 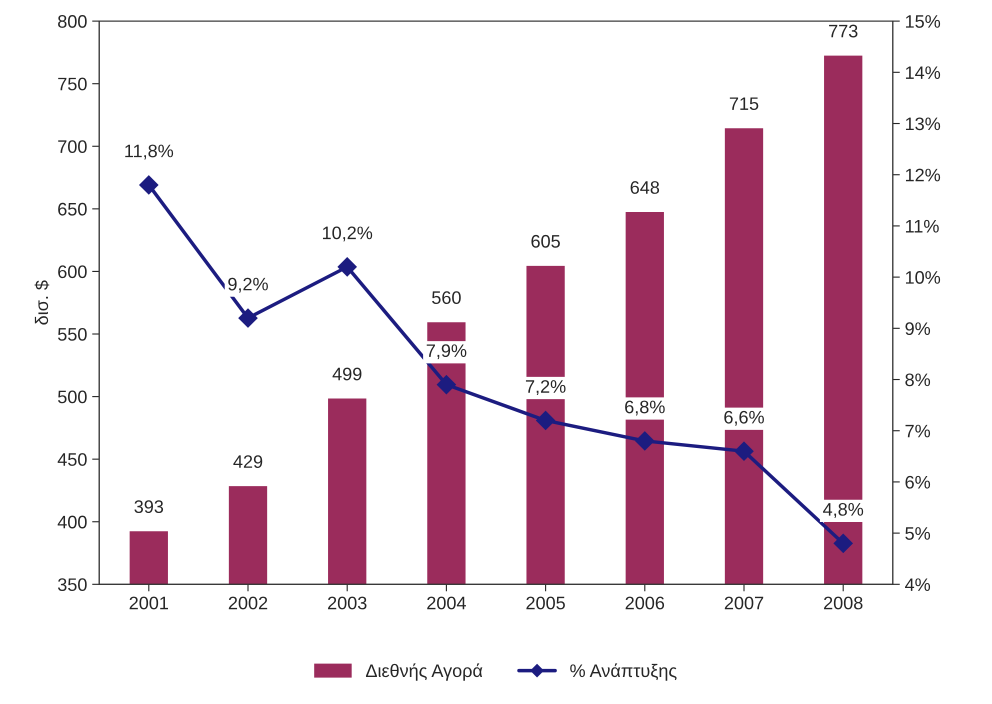 What do you see at coordinates (247, 461) in the screenshot?
I see `data-label: 429` at bounding box center [247, 461].